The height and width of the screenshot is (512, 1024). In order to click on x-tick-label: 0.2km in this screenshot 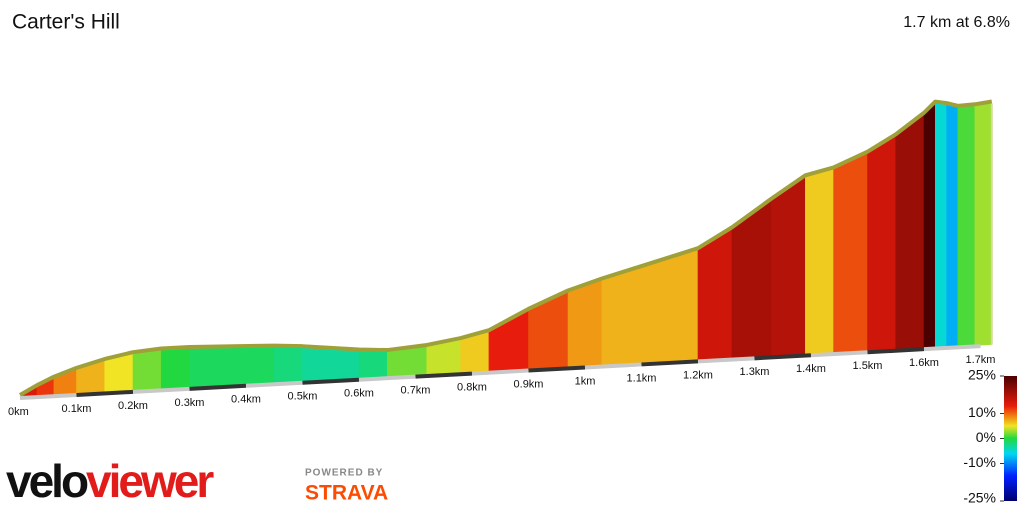, I will do `click(133, 406)`.